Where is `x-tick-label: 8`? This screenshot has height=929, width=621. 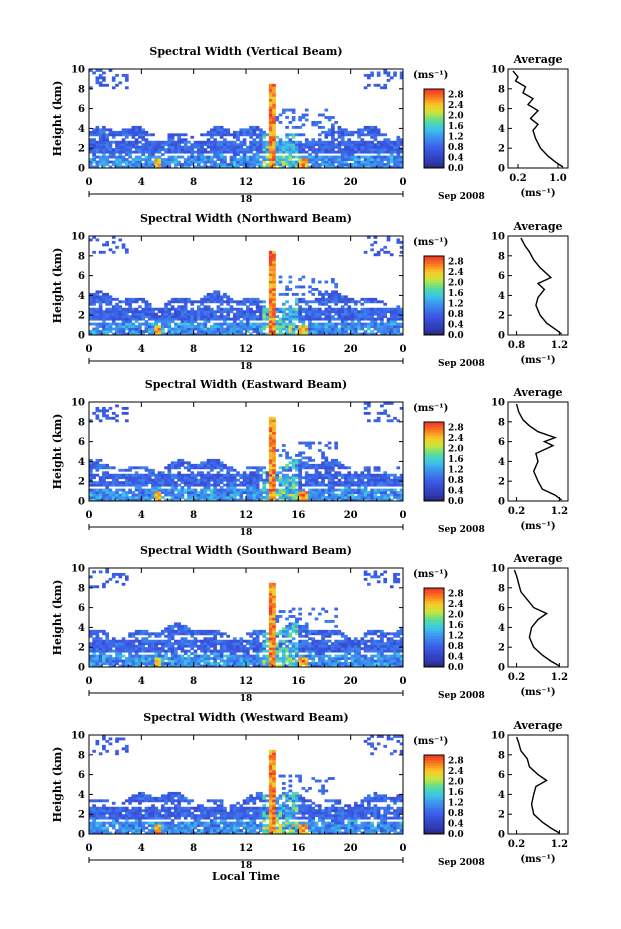
x-tick-label: 8 is located at coordinates (193, 515).